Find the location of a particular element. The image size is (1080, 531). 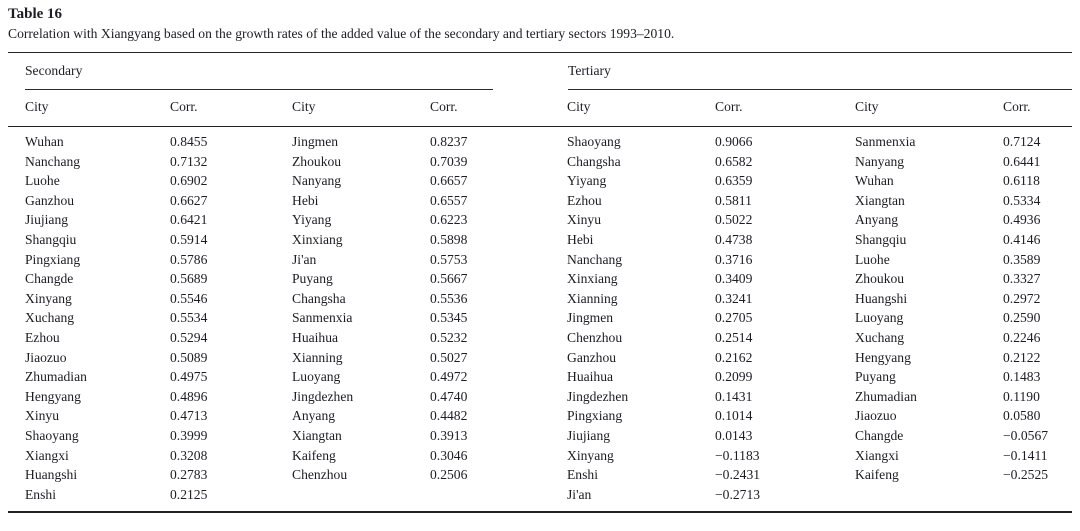

corr-cell: 0.2122 is located at coordinates (1022, 357).